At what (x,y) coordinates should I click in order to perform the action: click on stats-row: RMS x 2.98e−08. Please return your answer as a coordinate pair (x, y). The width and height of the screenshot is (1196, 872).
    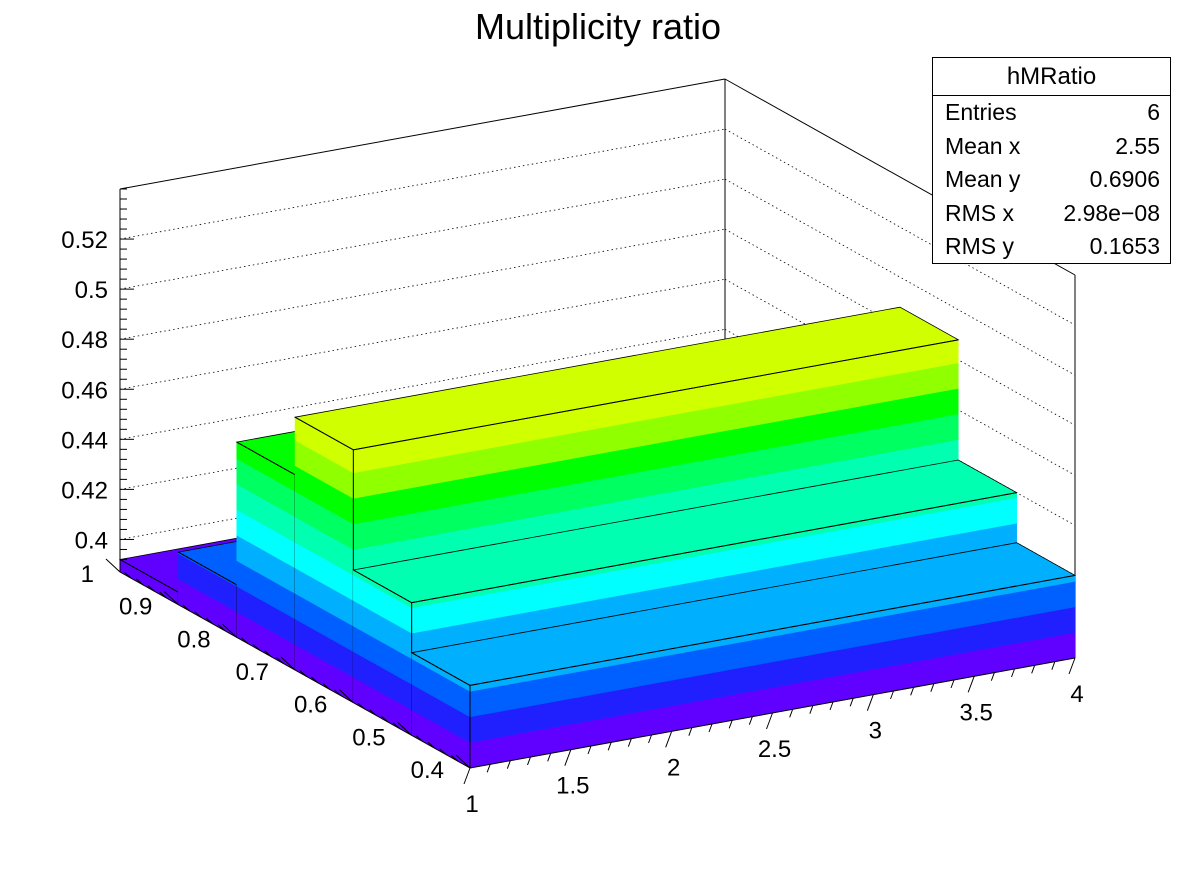
    Looking at the image, I should click on (1051, 214).